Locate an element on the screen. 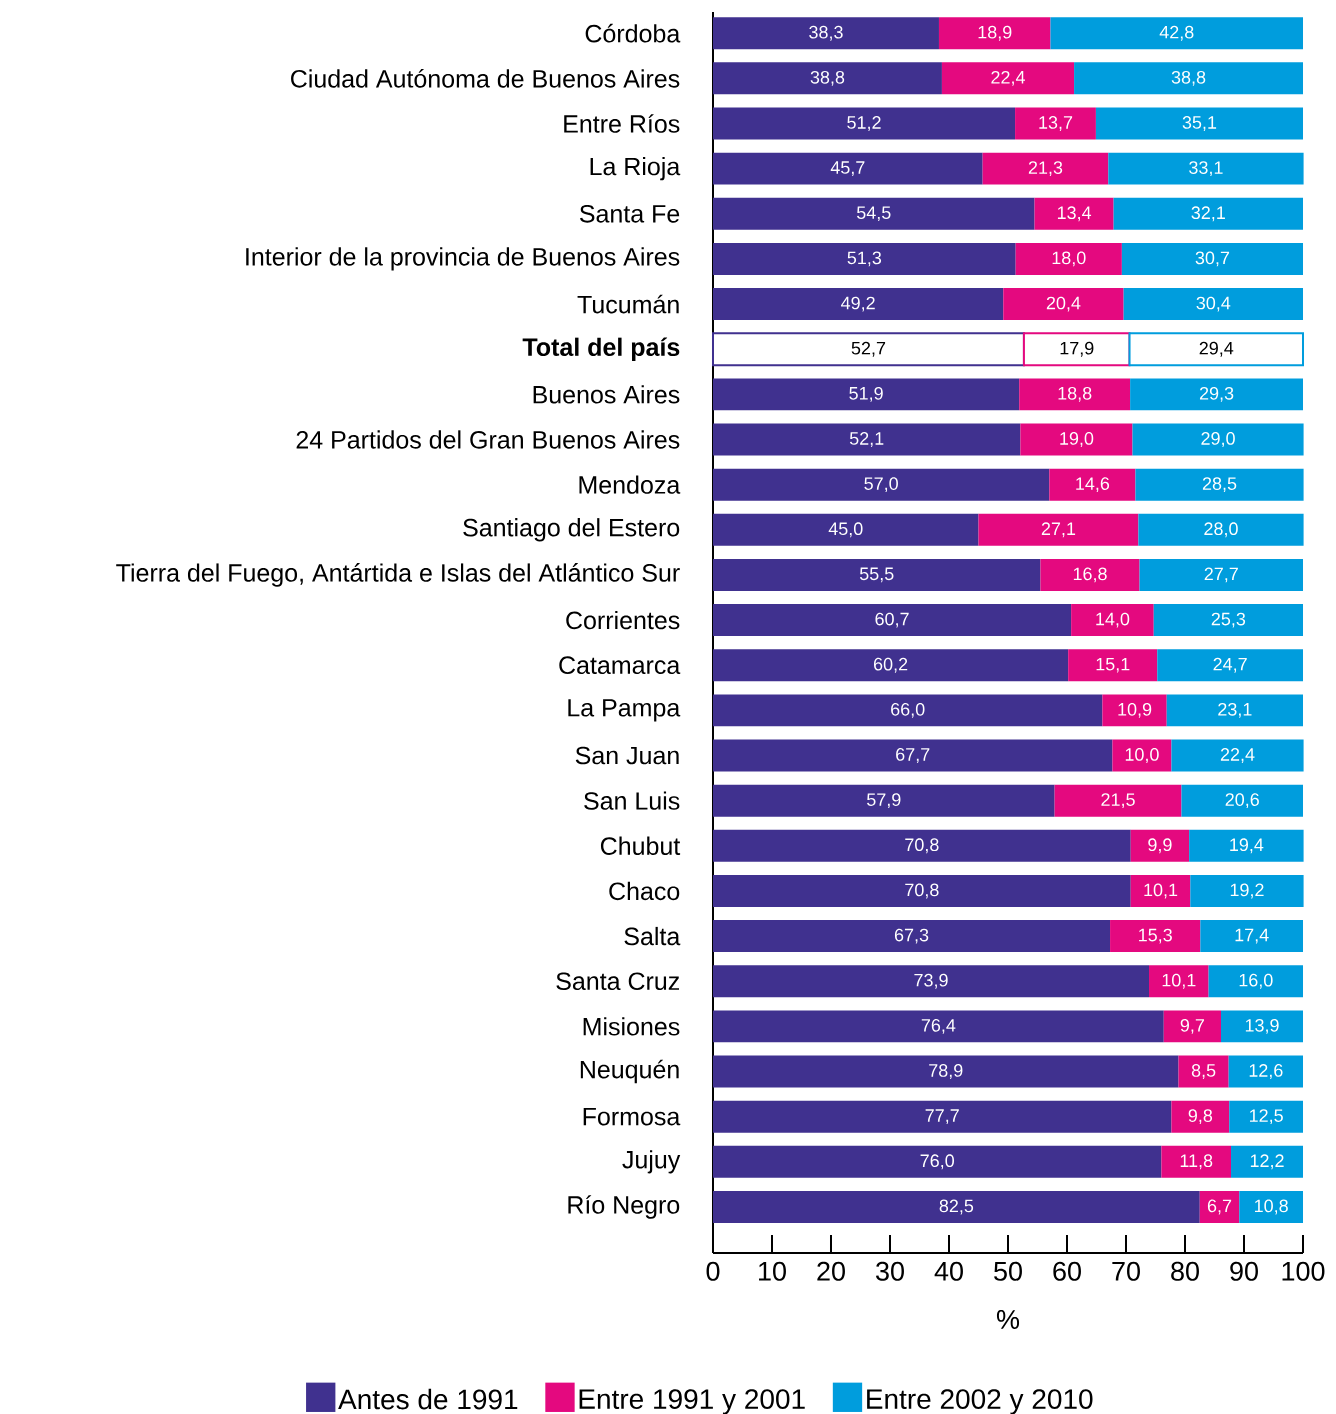  y-tick-label: Interior de la provincia de Buenos Aires is located at coordinates (463, 259).